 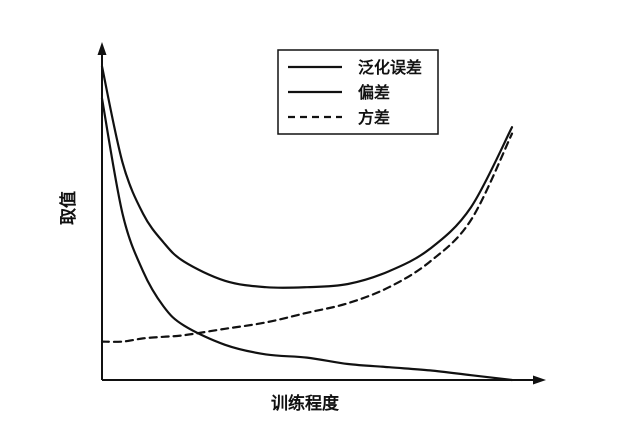 I want to click on y-axis-label: 取值, so click(x=68, y=208).